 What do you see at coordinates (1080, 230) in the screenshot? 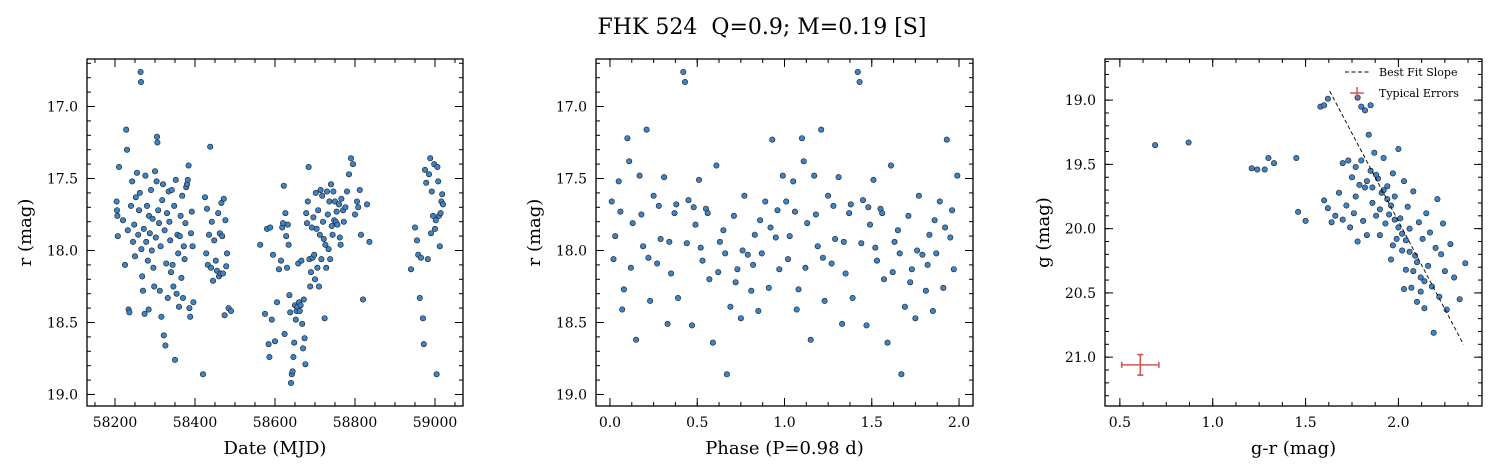
I see `y-tick-label: 20.0` at bounding box center [1080, 230].